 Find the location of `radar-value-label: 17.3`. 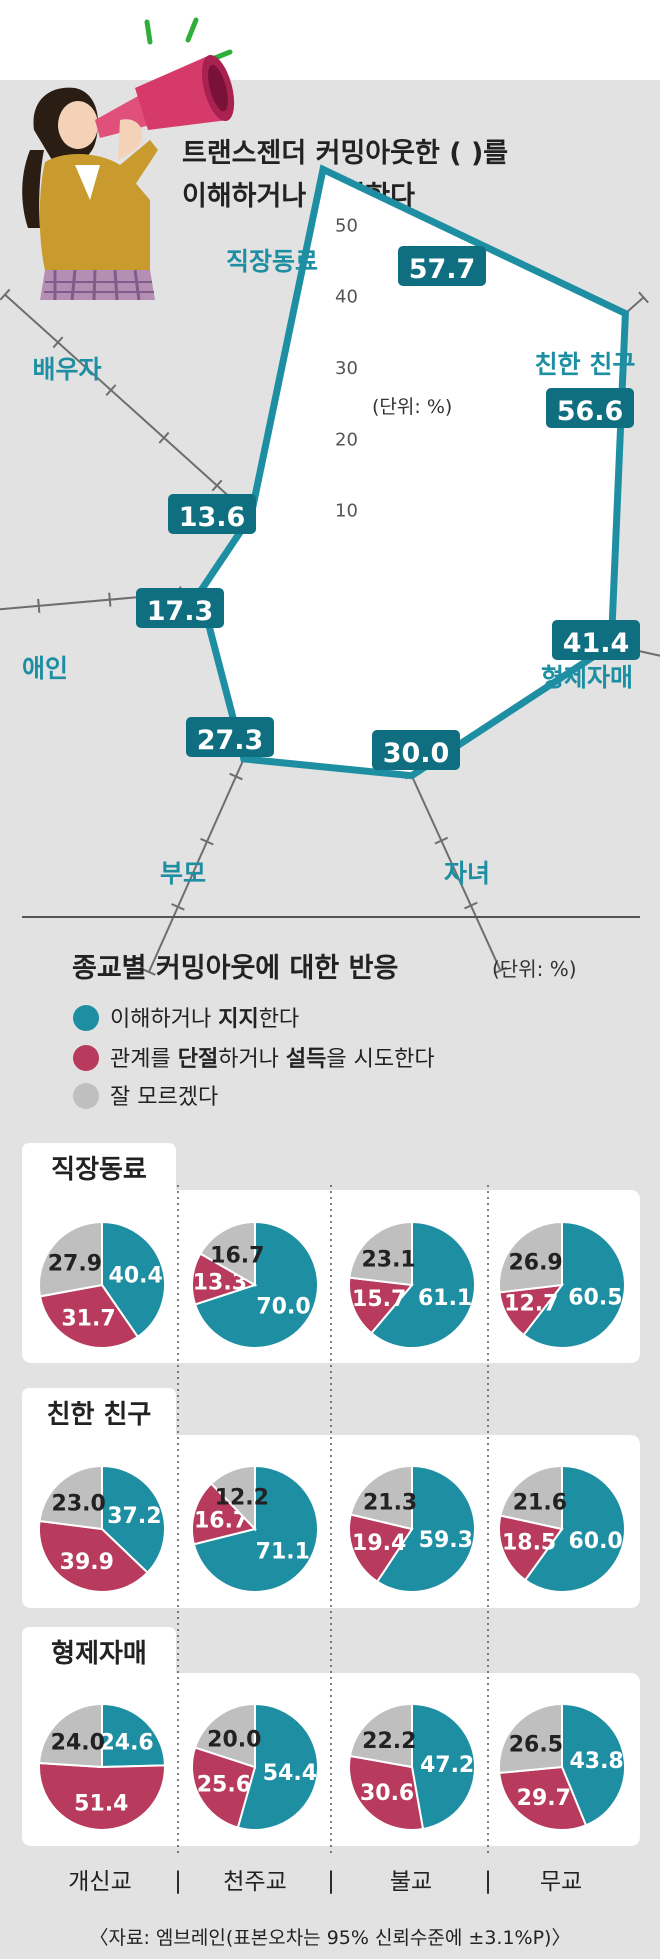

radar-value-label: 17.3 is located at coordinates (180, 611).